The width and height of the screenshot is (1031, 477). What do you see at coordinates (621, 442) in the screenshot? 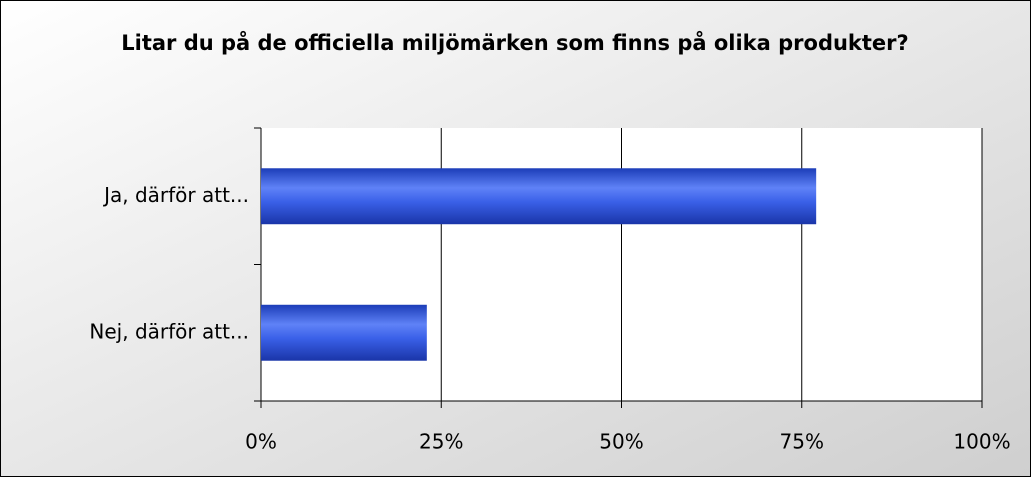
I see `x-tick-label: 50%` at bounding box center [621, 442].